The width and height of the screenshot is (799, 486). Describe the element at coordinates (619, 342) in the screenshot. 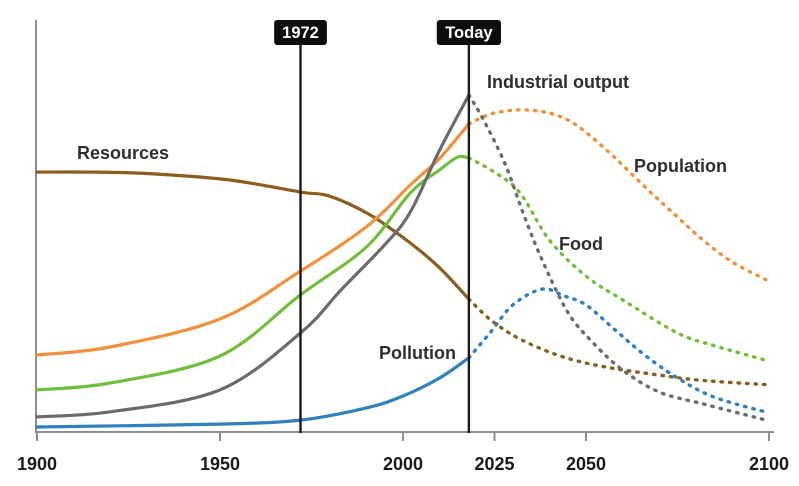

I see `resources-curve-dashed` at that location.